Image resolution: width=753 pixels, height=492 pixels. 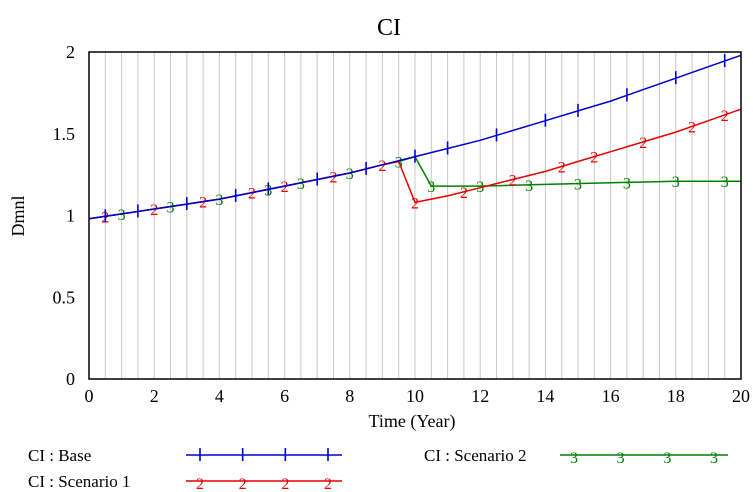 What do you see at coordinates (349, 396) in the screenshot?
I see `x-tick-label: 8` at bounding box center [349, 396].